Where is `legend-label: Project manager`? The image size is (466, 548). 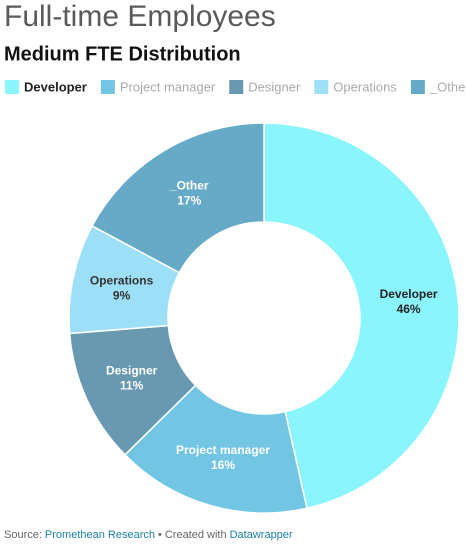 legend-label: Project manager is located at coordinates (168, 86).